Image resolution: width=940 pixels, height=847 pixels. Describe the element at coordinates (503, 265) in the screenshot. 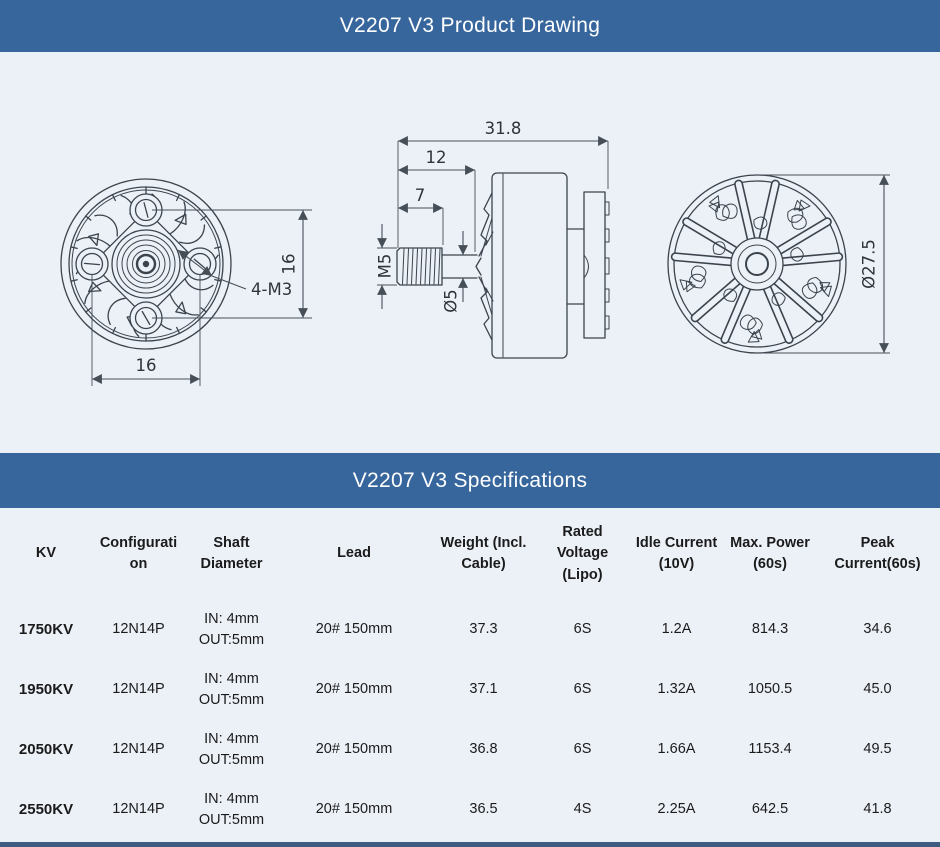

I see `side-view-drawing` at that location.